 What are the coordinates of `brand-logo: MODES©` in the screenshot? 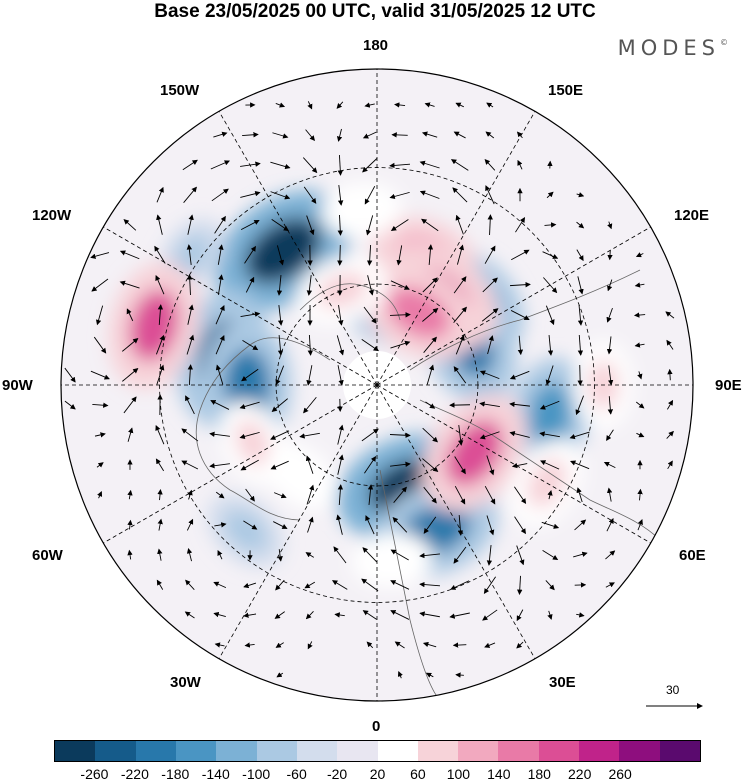 It's located at (673, 48).